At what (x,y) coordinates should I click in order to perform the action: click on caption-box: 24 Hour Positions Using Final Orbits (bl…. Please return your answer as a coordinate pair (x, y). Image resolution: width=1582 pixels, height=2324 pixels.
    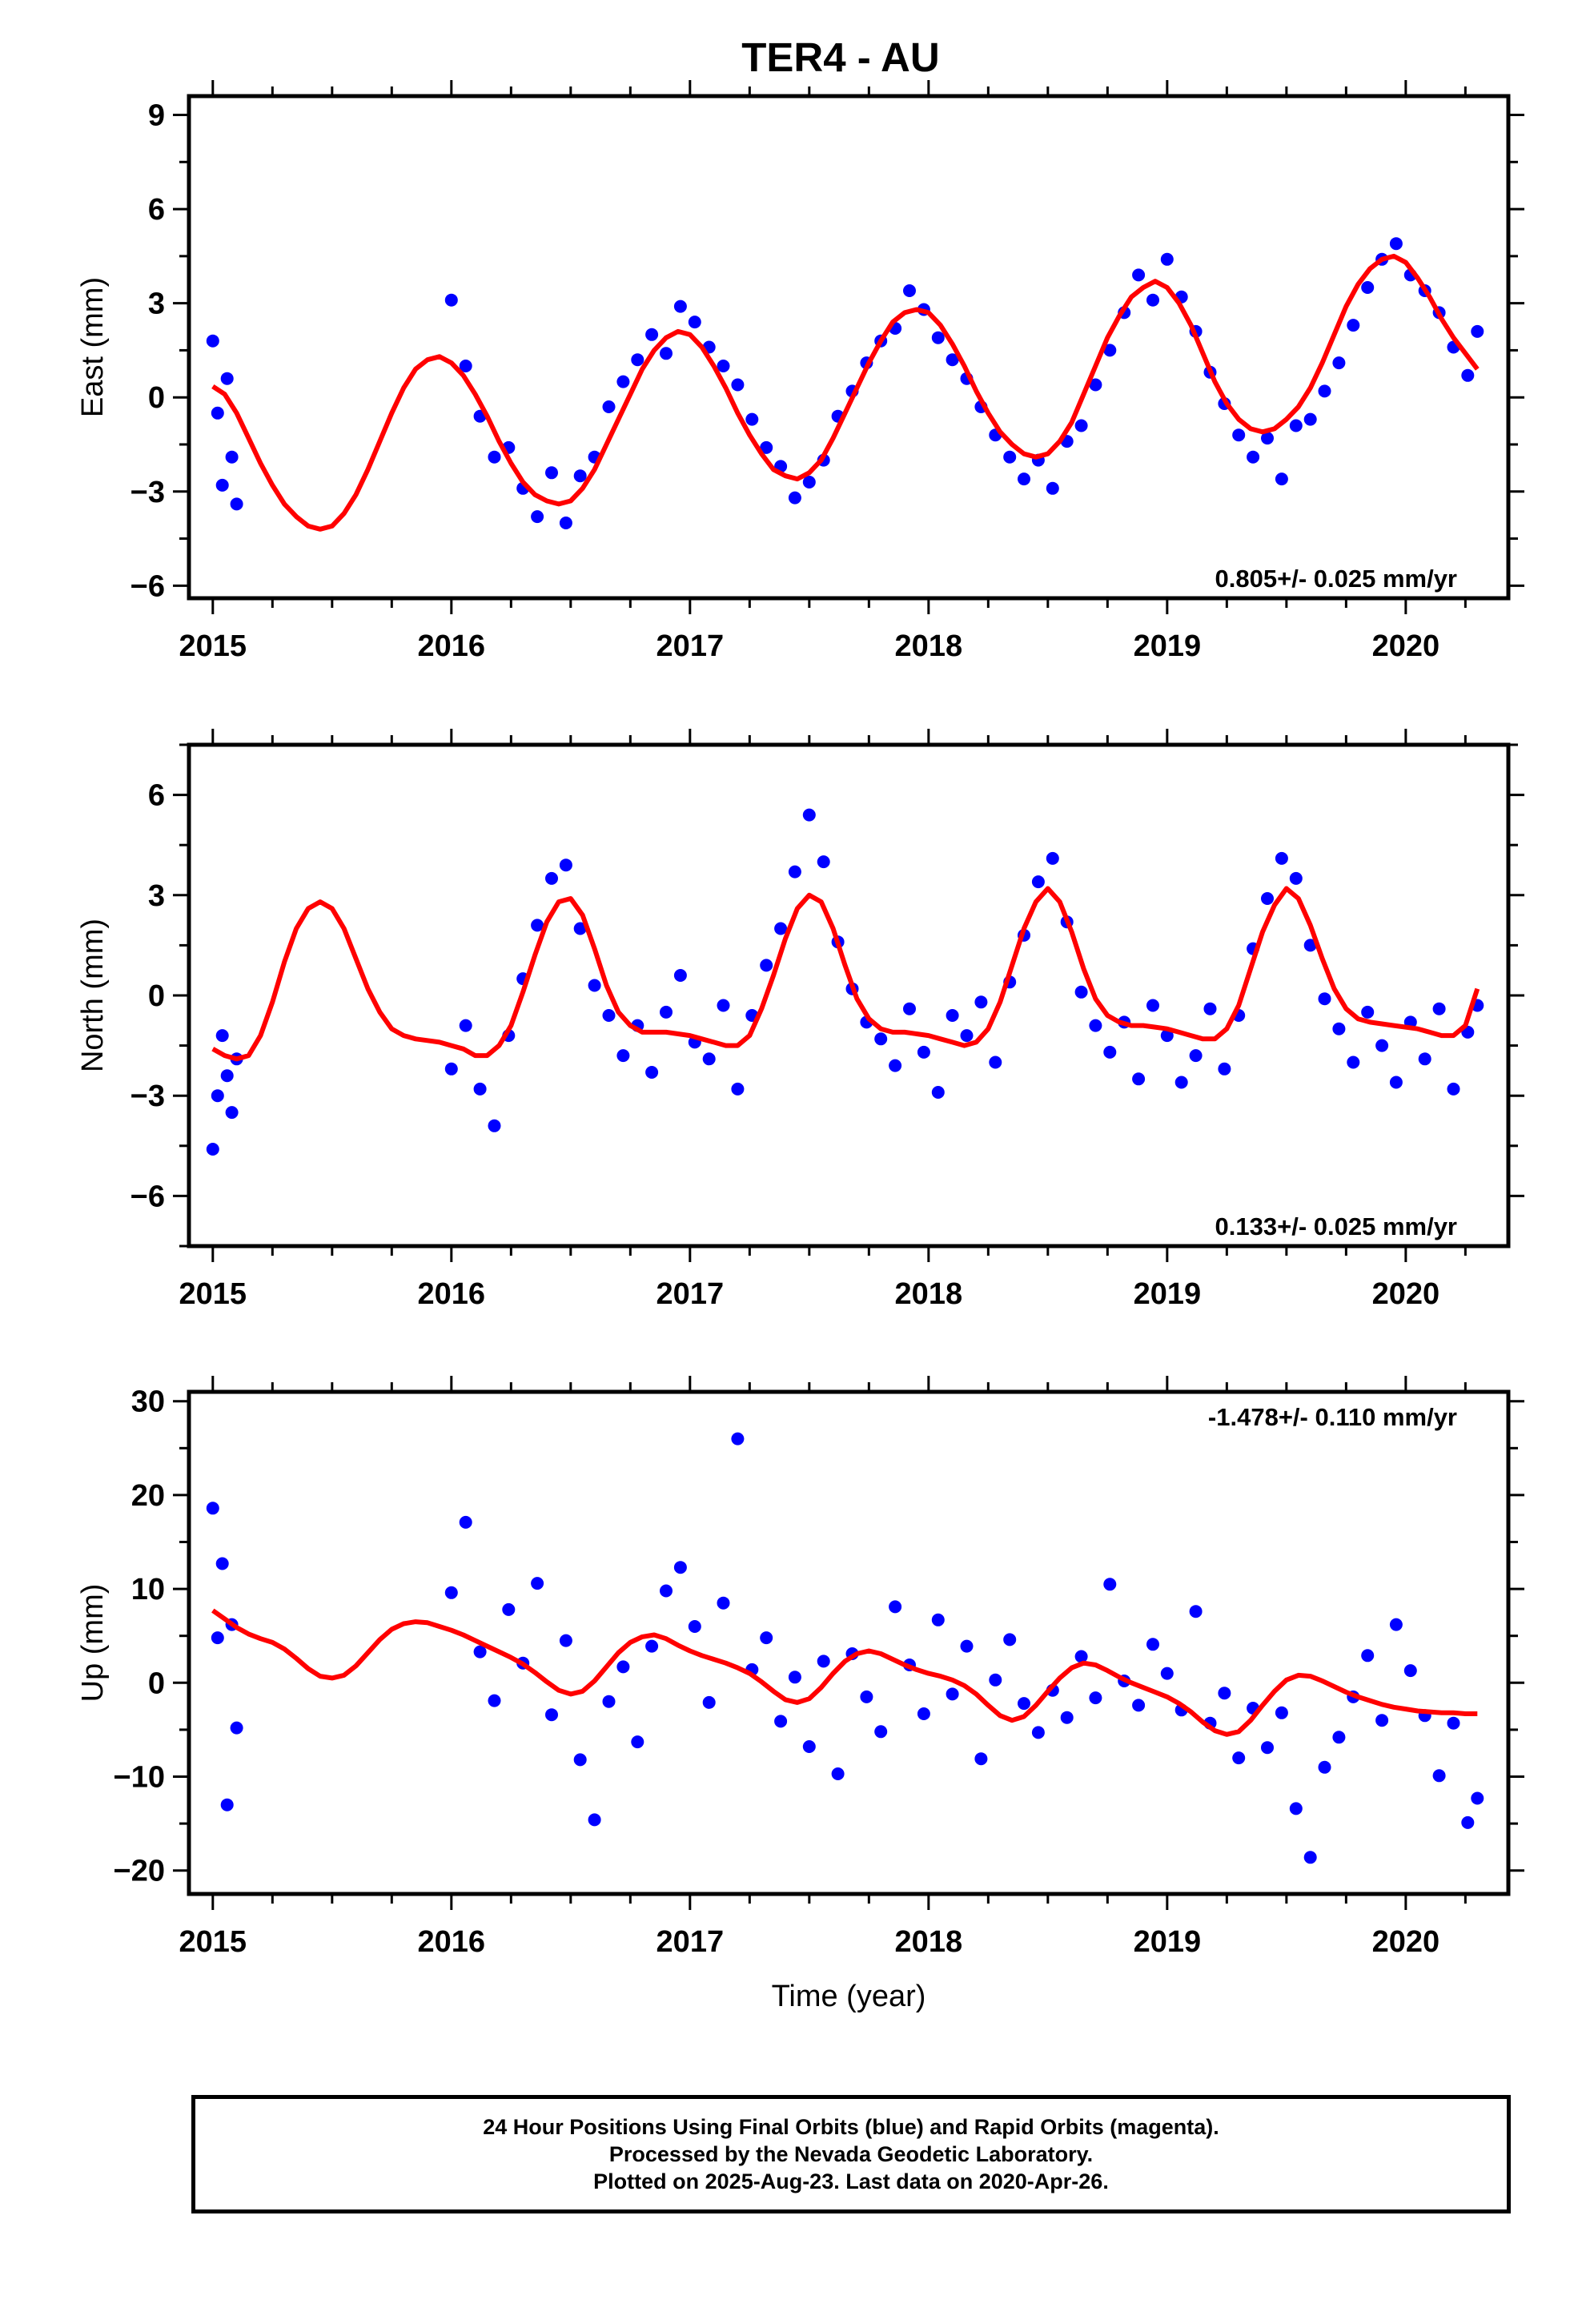
    Looking at the image, I should click on (851, 2154).